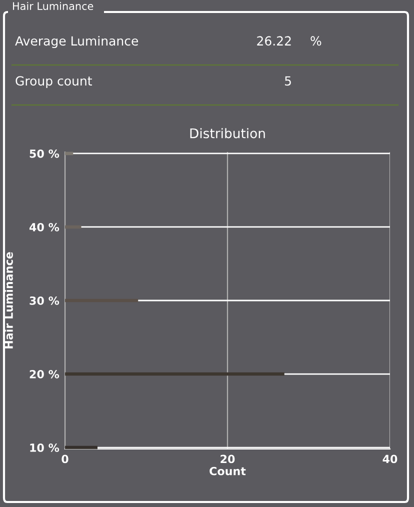  Describe the element at coordinates (76, 42) in the screenshot. I see `text: Average Luminance` at that location.